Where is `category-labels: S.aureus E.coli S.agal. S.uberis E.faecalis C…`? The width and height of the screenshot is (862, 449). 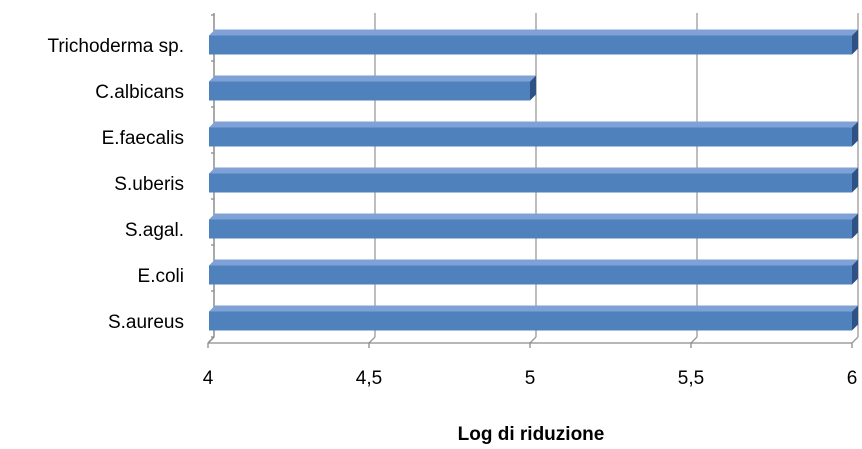 category-labels: S.aureus E.coli S.agal. S.uberis E.faecalis C… is located at coordinates (115, 184).